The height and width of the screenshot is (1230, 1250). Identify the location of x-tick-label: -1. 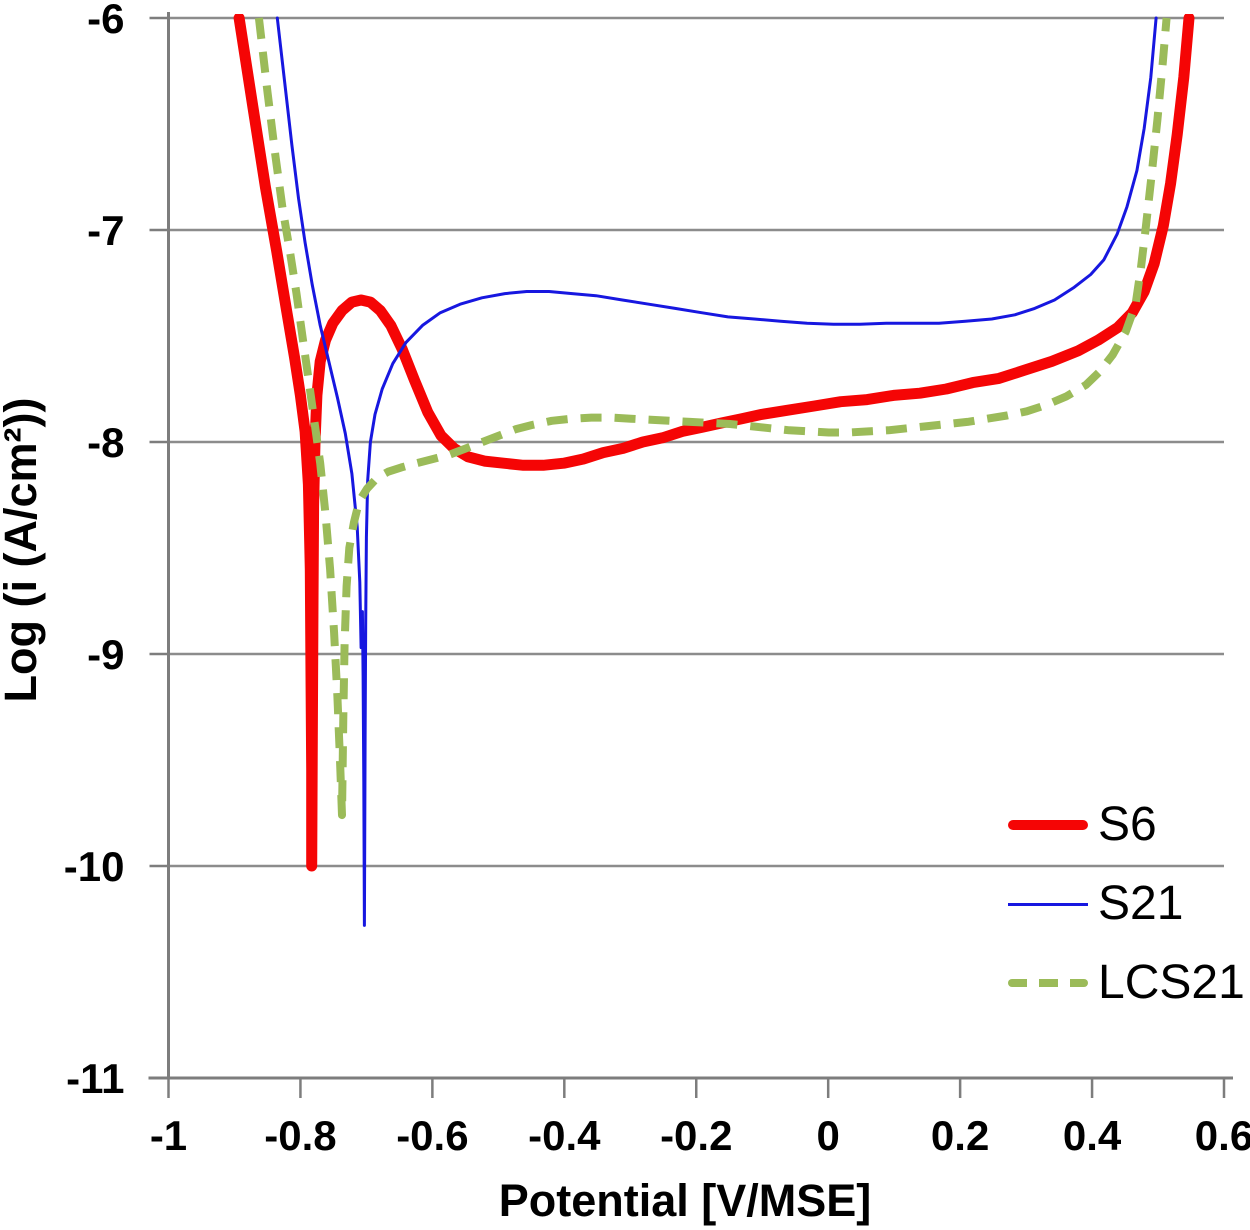
(168, 1135).